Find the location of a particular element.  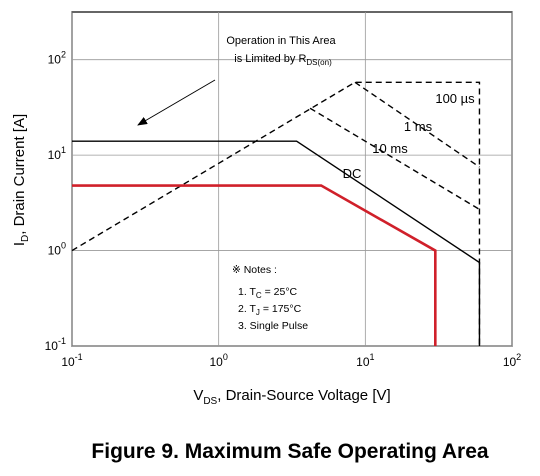

y-tick-label: 10¹ is located at coordinates (57, 153).